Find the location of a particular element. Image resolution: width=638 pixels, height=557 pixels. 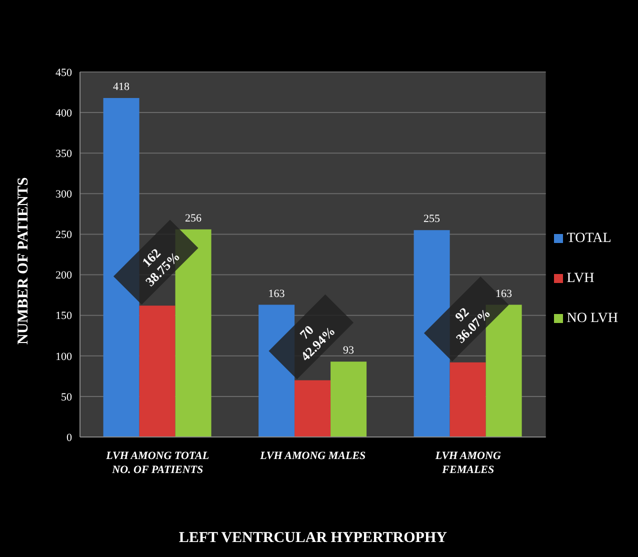

x-tick-label: LVH AMONG TOTAL NO. OF PATIENTS is located at coordinates (157, 463).